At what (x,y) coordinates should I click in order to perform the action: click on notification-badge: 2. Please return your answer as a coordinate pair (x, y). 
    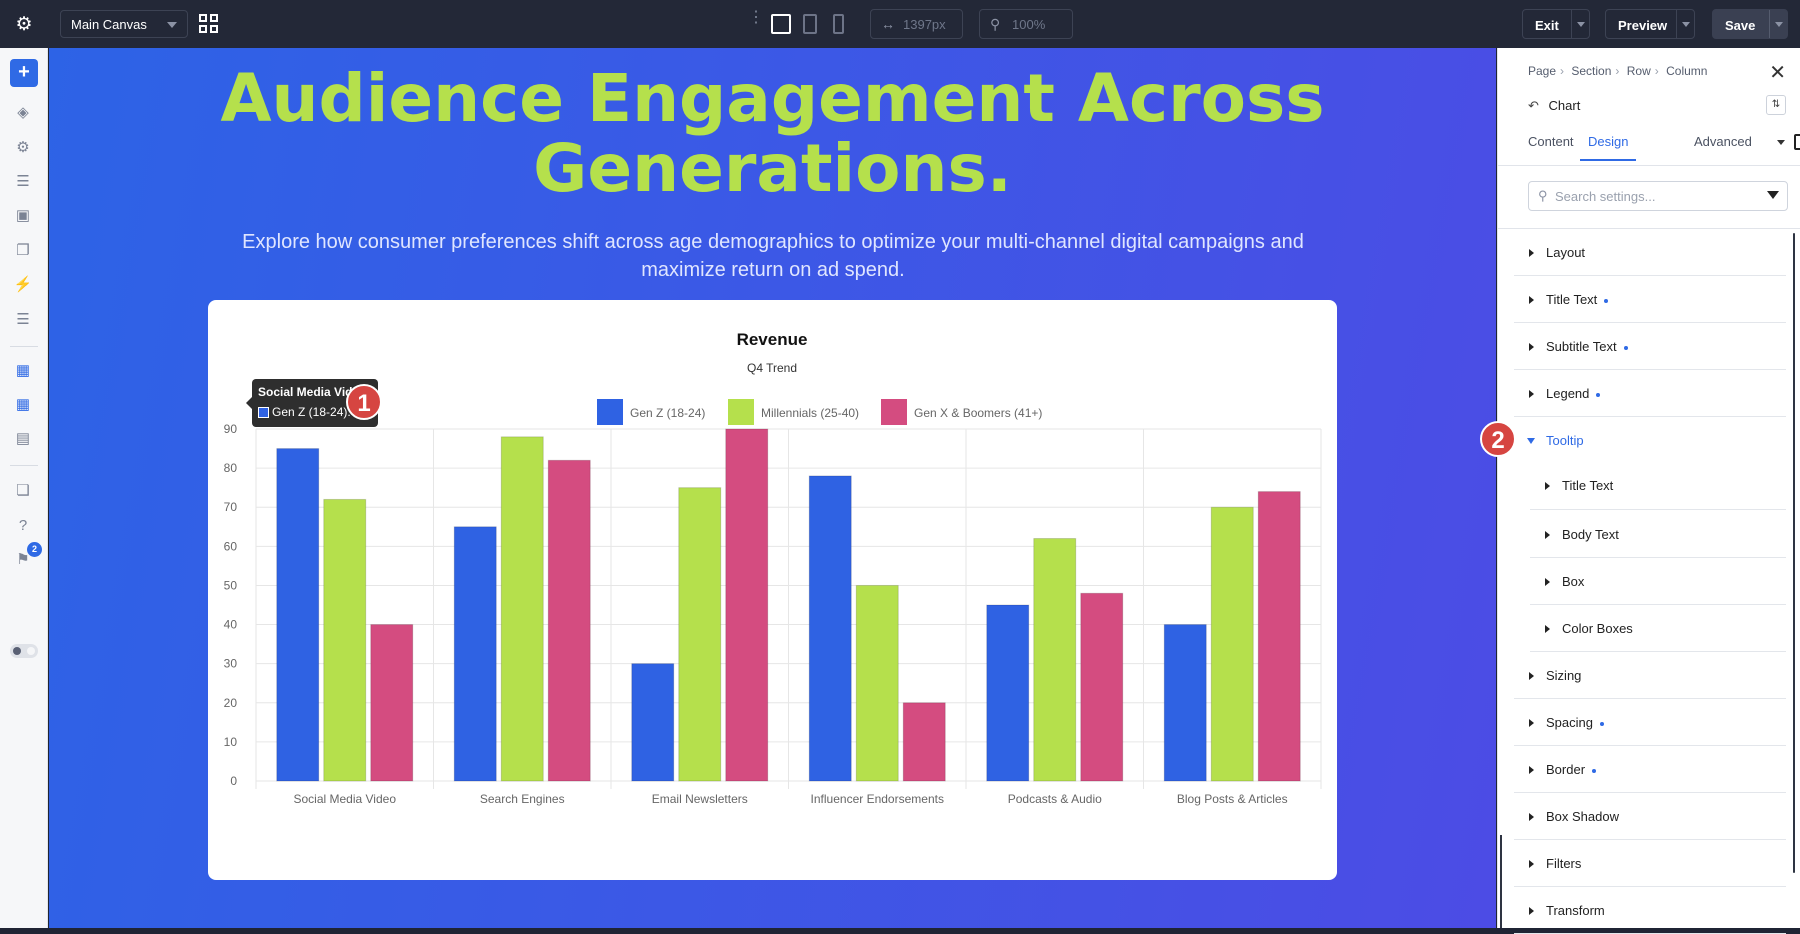
    Looking at the image, I should click on (34, 549).